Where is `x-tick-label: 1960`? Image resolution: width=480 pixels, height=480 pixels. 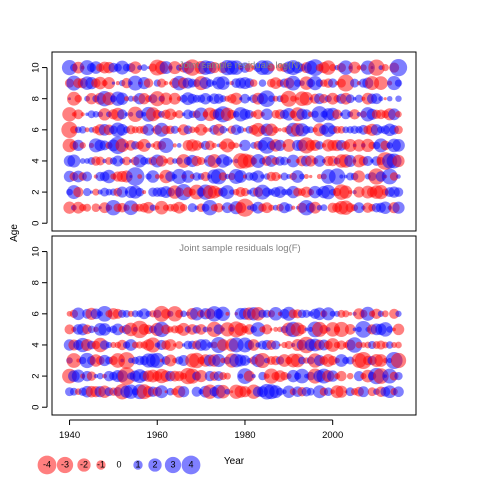 x-tick-label: 1960 is located at coordinates (157, 435).